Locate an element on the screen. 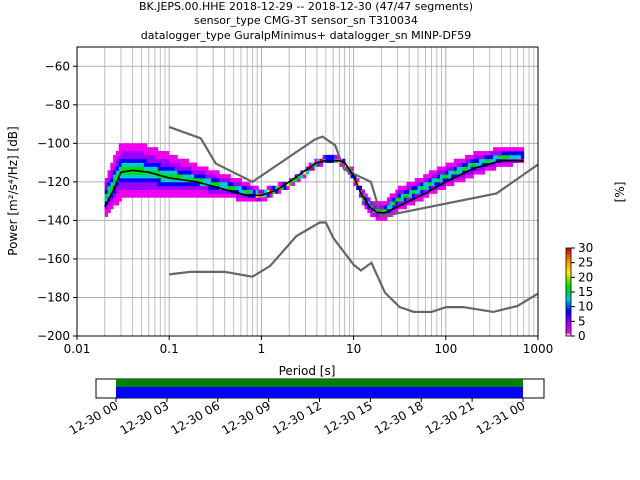 This screenshot has width=640, height=480. colorbar-tick-label: 20 is located at coordinates (585, 277).